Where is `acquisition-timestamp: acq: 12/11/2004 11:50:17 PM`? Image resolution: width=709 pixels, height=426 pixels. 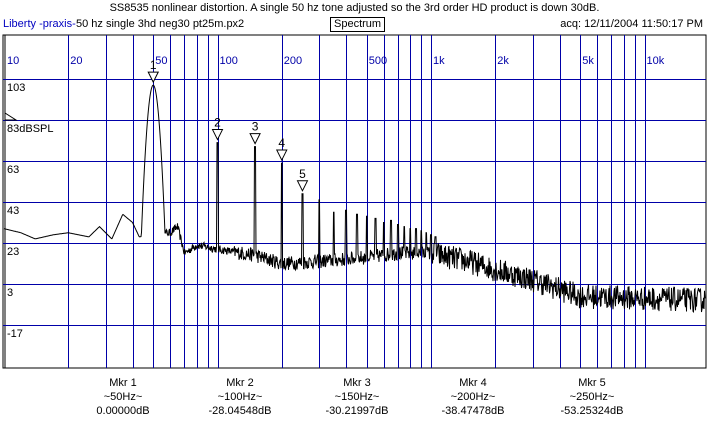
acquisition-timestamp: acq: 12/11/2004 11:50:17 PM is located at coordinates (631, 24).